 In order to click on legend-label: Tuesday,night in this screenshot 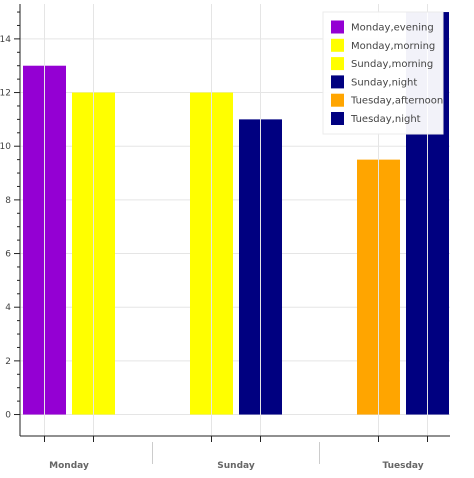, I will do `click(385, 119)`.